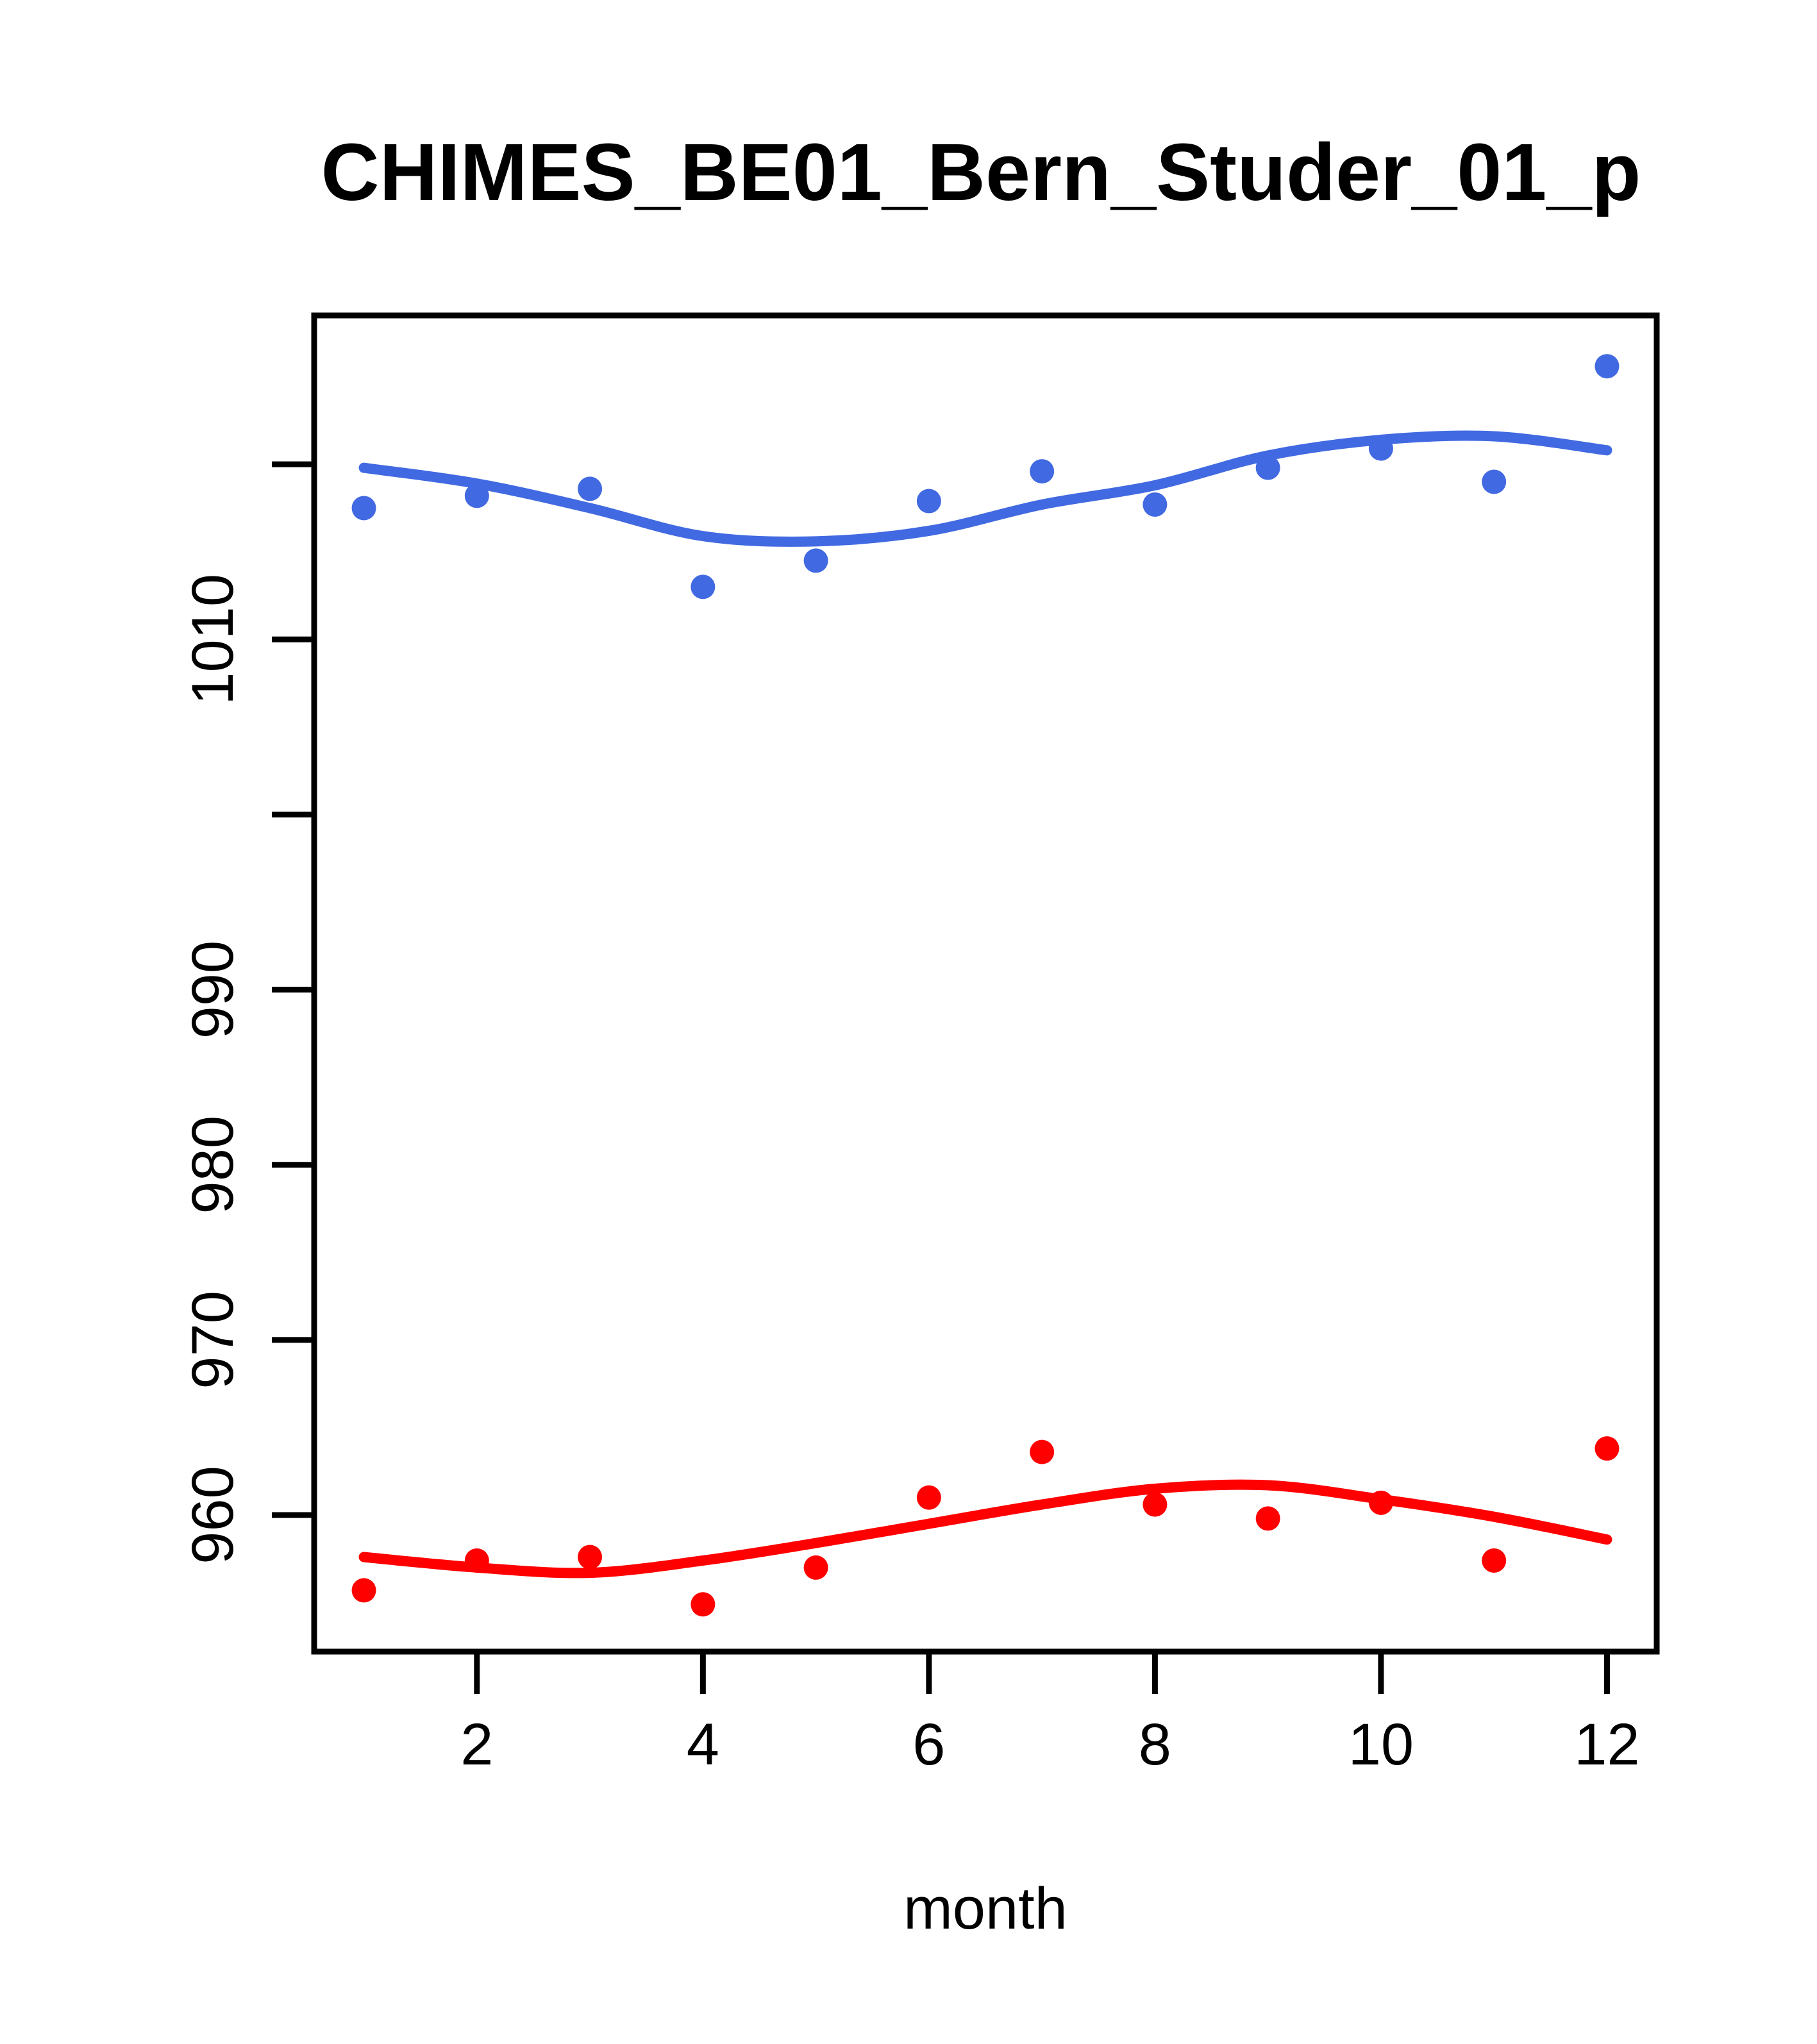 This screenshot has height=2044, width=1817. I want to click on y-tick-label: 1010, so click(213, 639).